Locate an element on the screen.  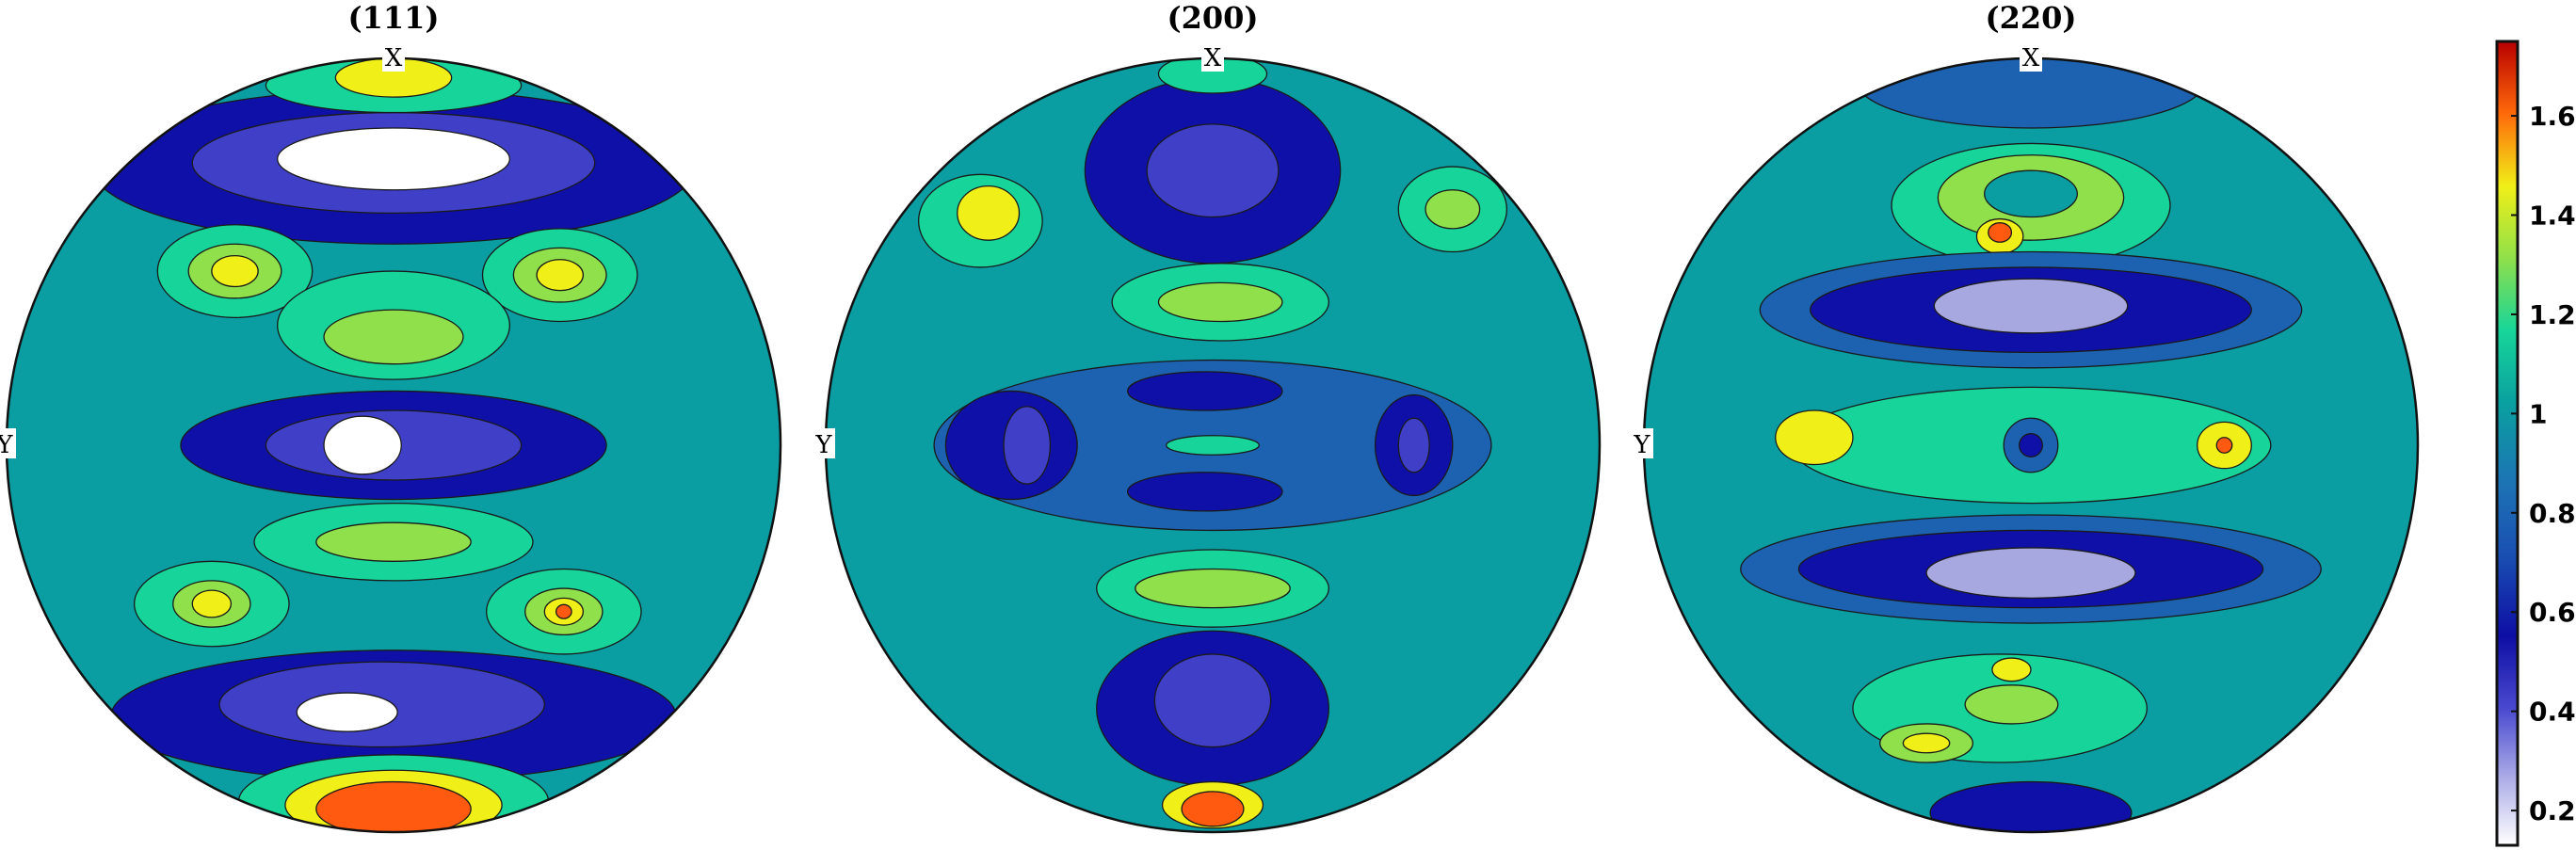
y-axis-label-220: Y is located at coordinates (1641, 445).